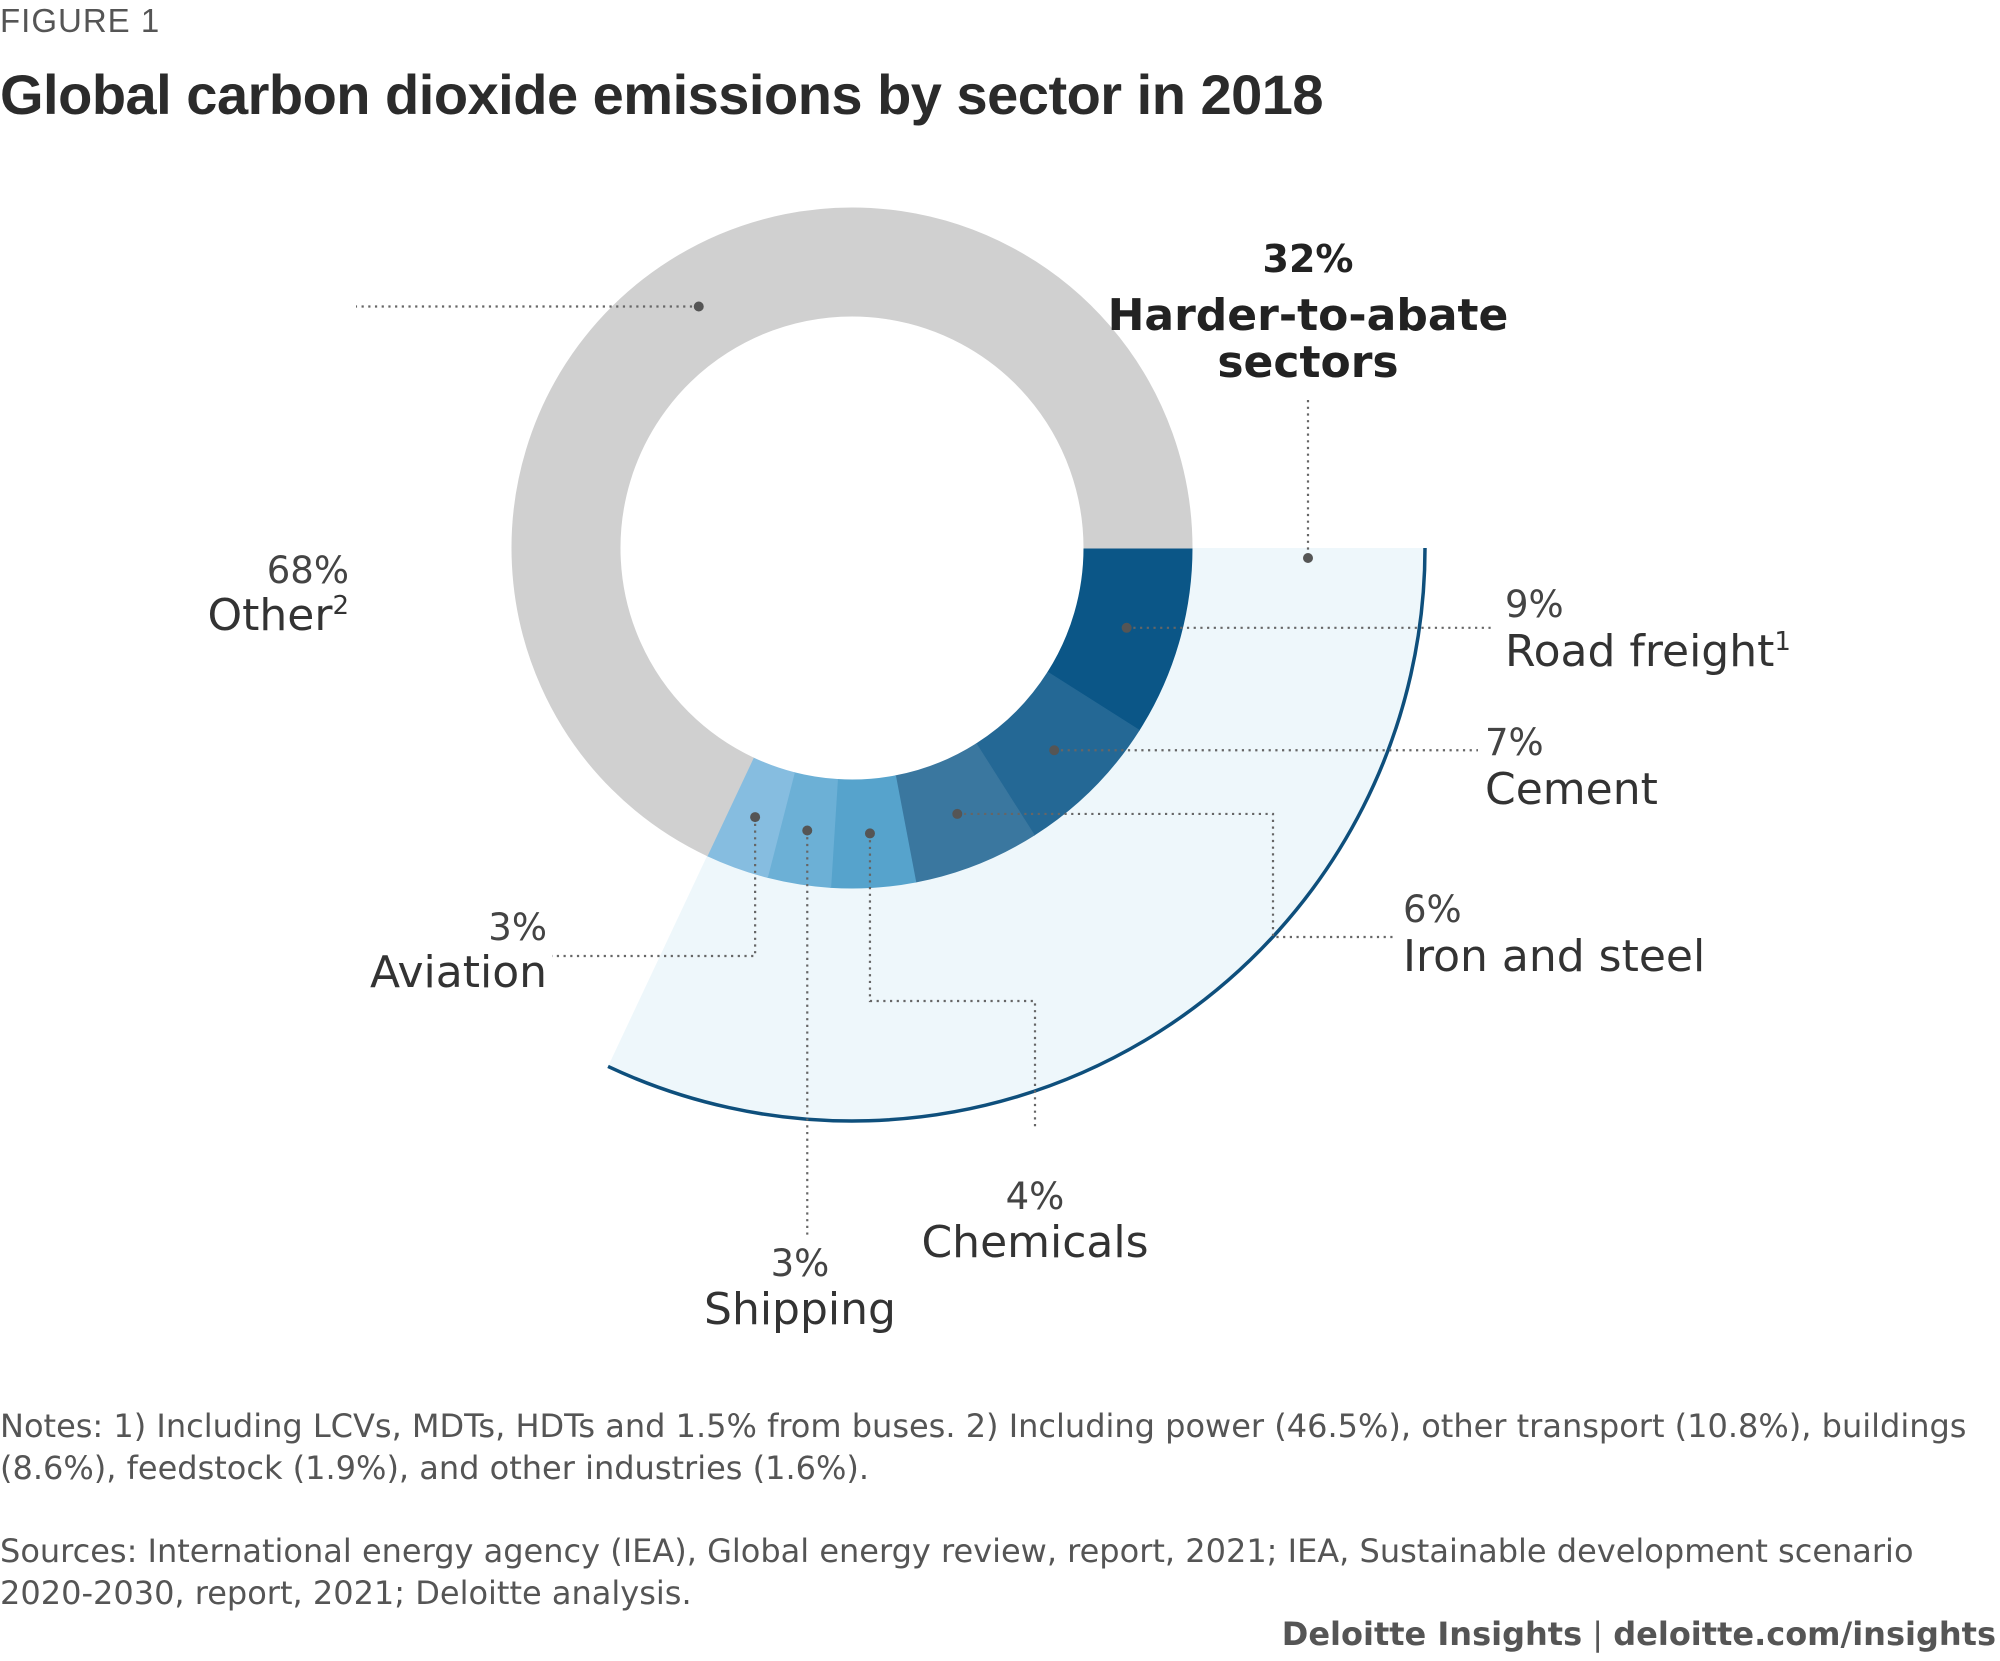 This screenshot has width=2000, height=1661. What do you see at coordinates (517, 927) in the screenshot?
I see `value-label-aviation: 3%` at bounding box center [517, 927].